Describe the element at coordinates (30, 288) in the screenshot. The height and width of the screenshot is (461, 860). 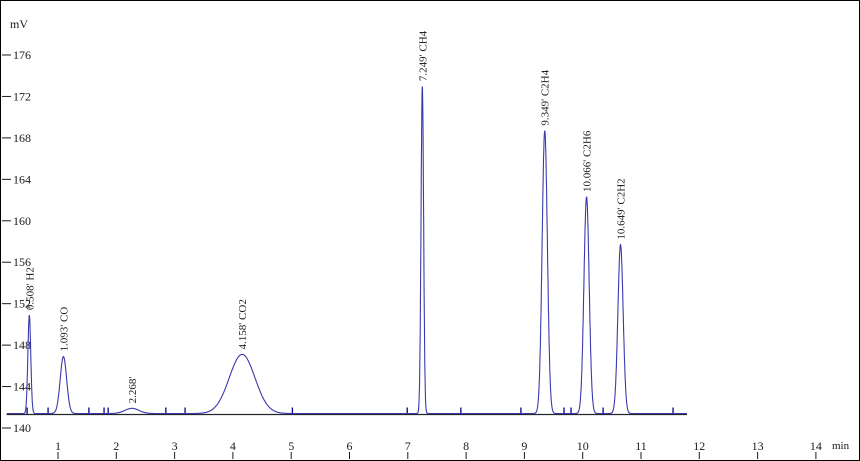
I see `peak-label: 0.508' H2` at that location.